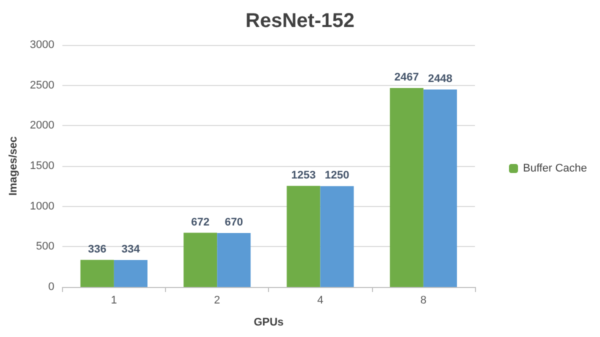 Image resolution: width=600 pixels, height=337 pixels. I want to click on y-tick-label: 2000, so click(42, 126).